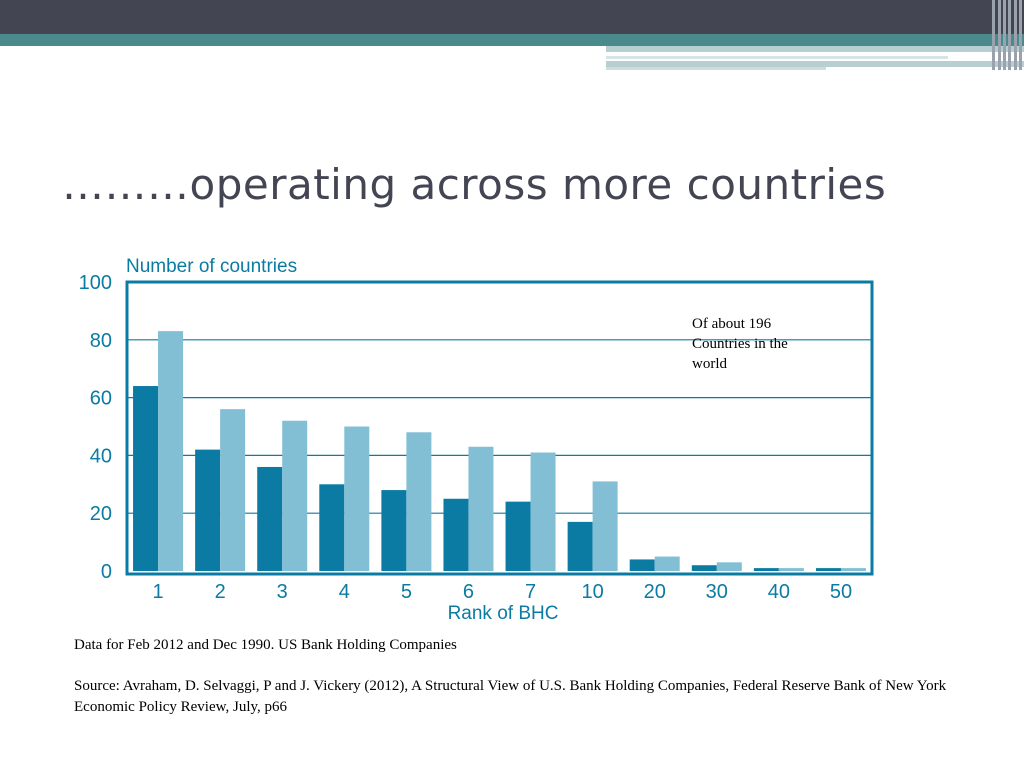 The height and width of the screenshot is (768, 1024). Describe the element at coordinates (502, 592) in the screenshot. I see `x-tick-labels: 1 2 3 4 5 6 7 10 20 30 40 50` at that location.